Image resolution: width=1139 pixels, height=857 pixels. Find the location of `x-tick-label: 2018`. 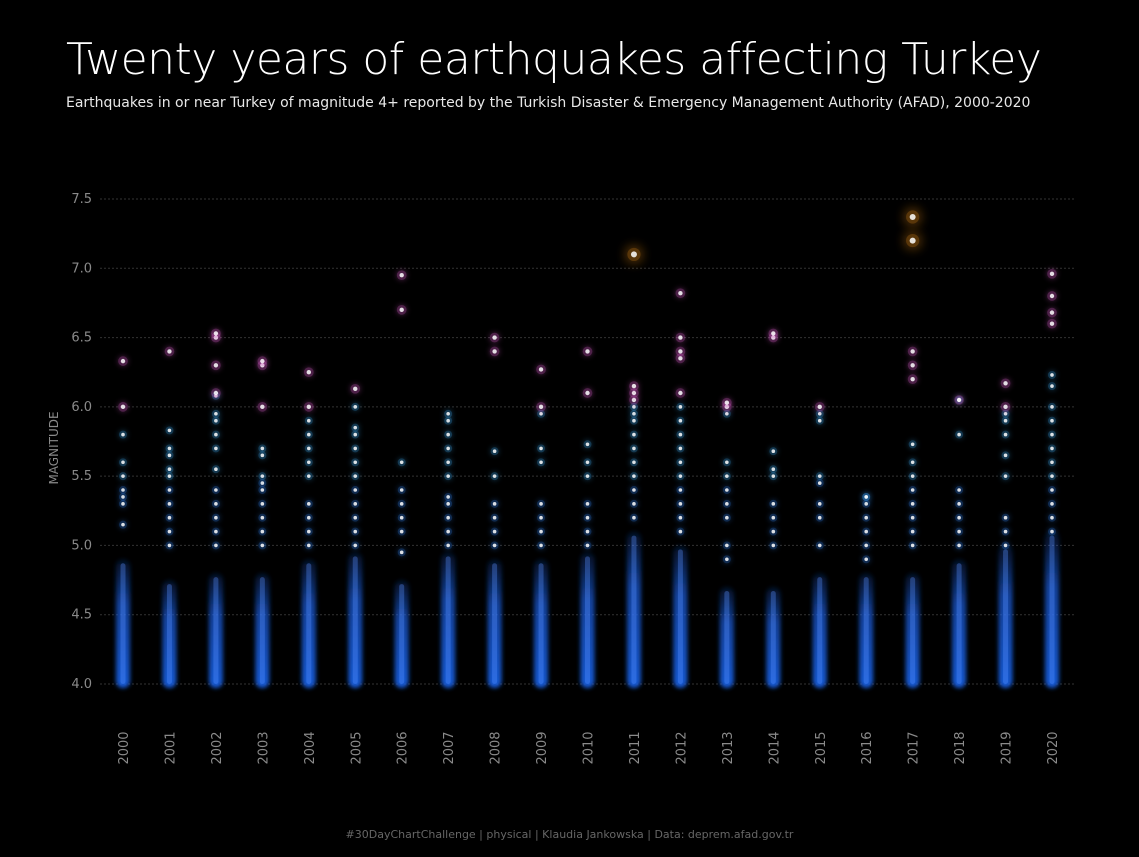

x-tick-label: 2018 is located at coordinates (960, 747).